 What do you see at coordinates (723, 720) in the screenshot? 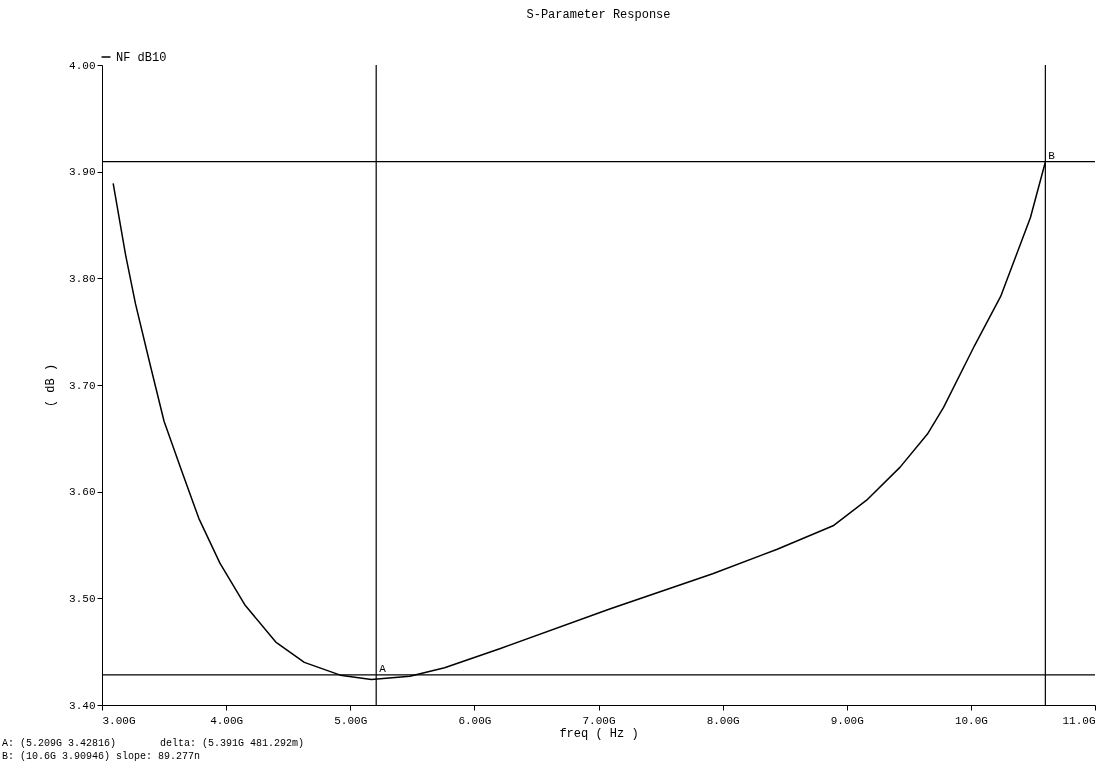
I see `x-tick-label: 8.00G` at bounding box center [723, 720].